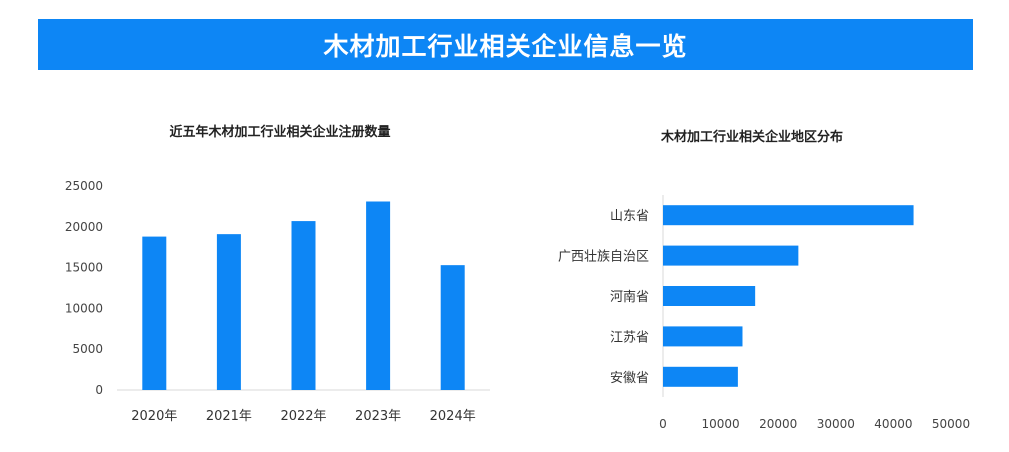  What do you see at coordinates (87, 349) in the screenshot?
I see `y-tick-label: 5000` at bounding box center [87, 349].